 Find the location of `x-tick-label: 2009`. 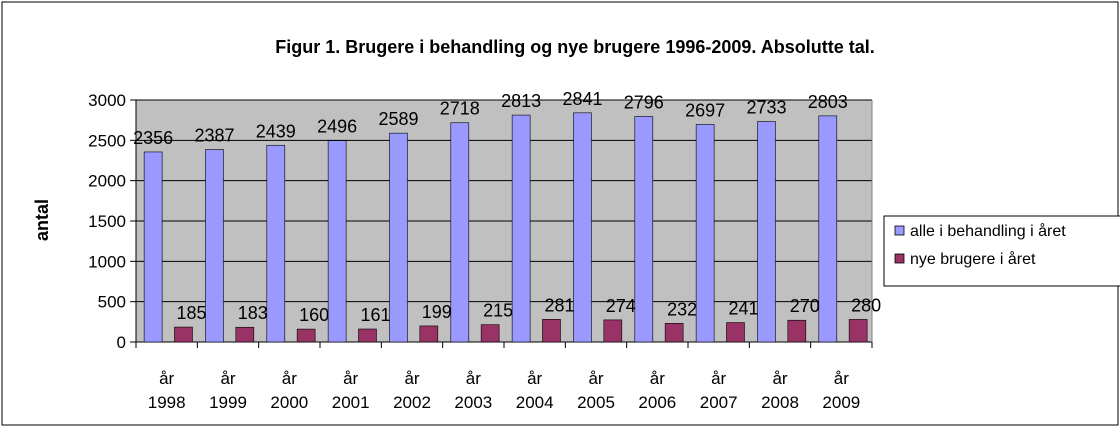

x-tick-label: 2009 is located at coordinates (841, 402).